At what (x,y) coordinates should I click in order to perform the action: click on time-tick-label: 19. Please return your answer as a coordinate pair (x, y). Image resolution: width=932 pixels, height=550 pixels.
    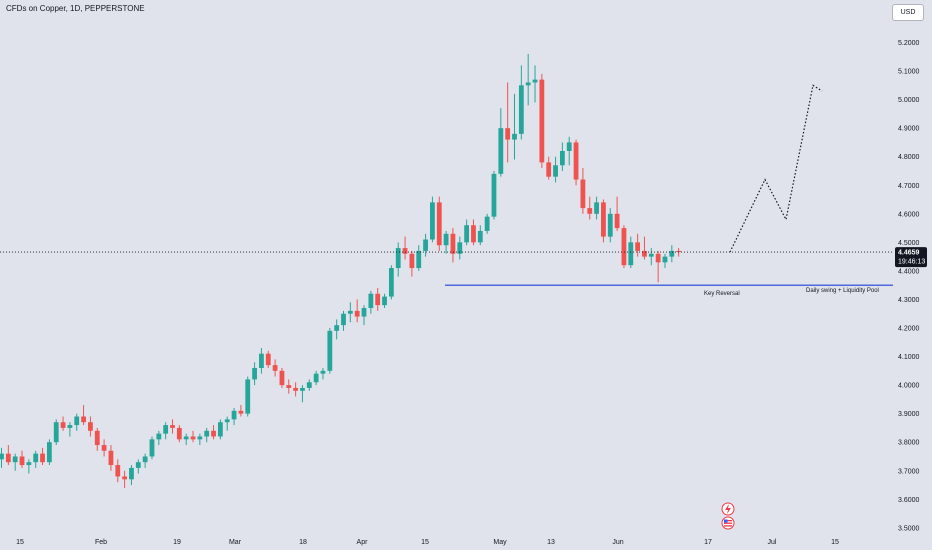
    Looking at the image, I should click on (177, 542).